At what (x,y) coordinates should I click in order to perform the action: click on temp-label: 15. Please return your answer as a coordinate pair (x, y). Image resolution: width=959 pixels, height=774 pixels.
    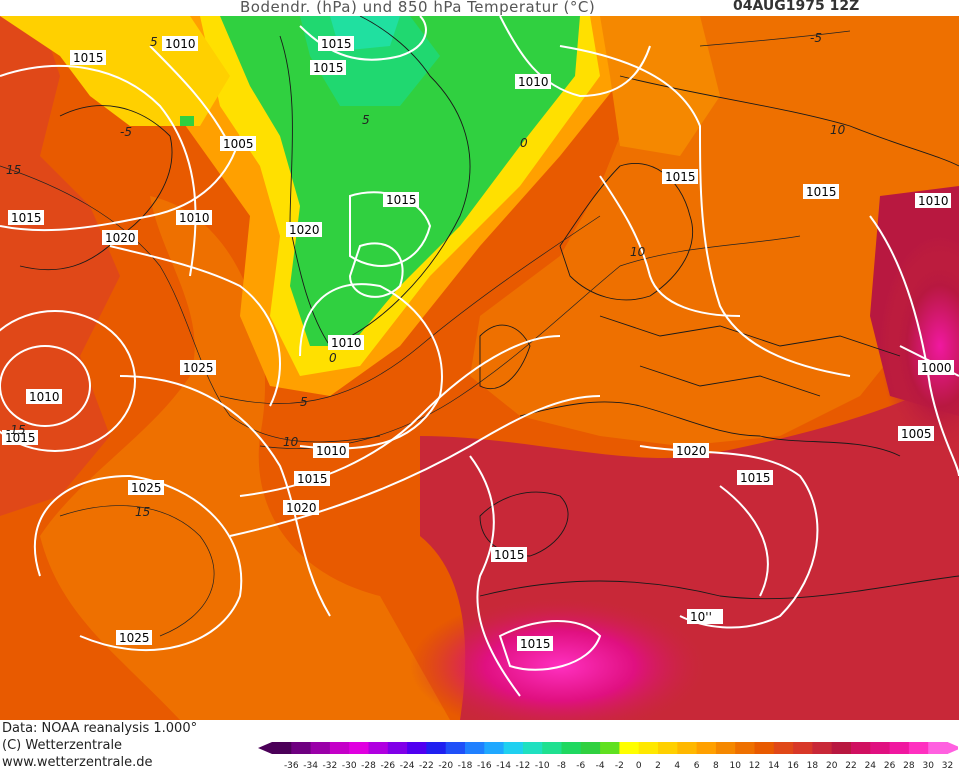
    Looking at the image, I should click on (142, 512).